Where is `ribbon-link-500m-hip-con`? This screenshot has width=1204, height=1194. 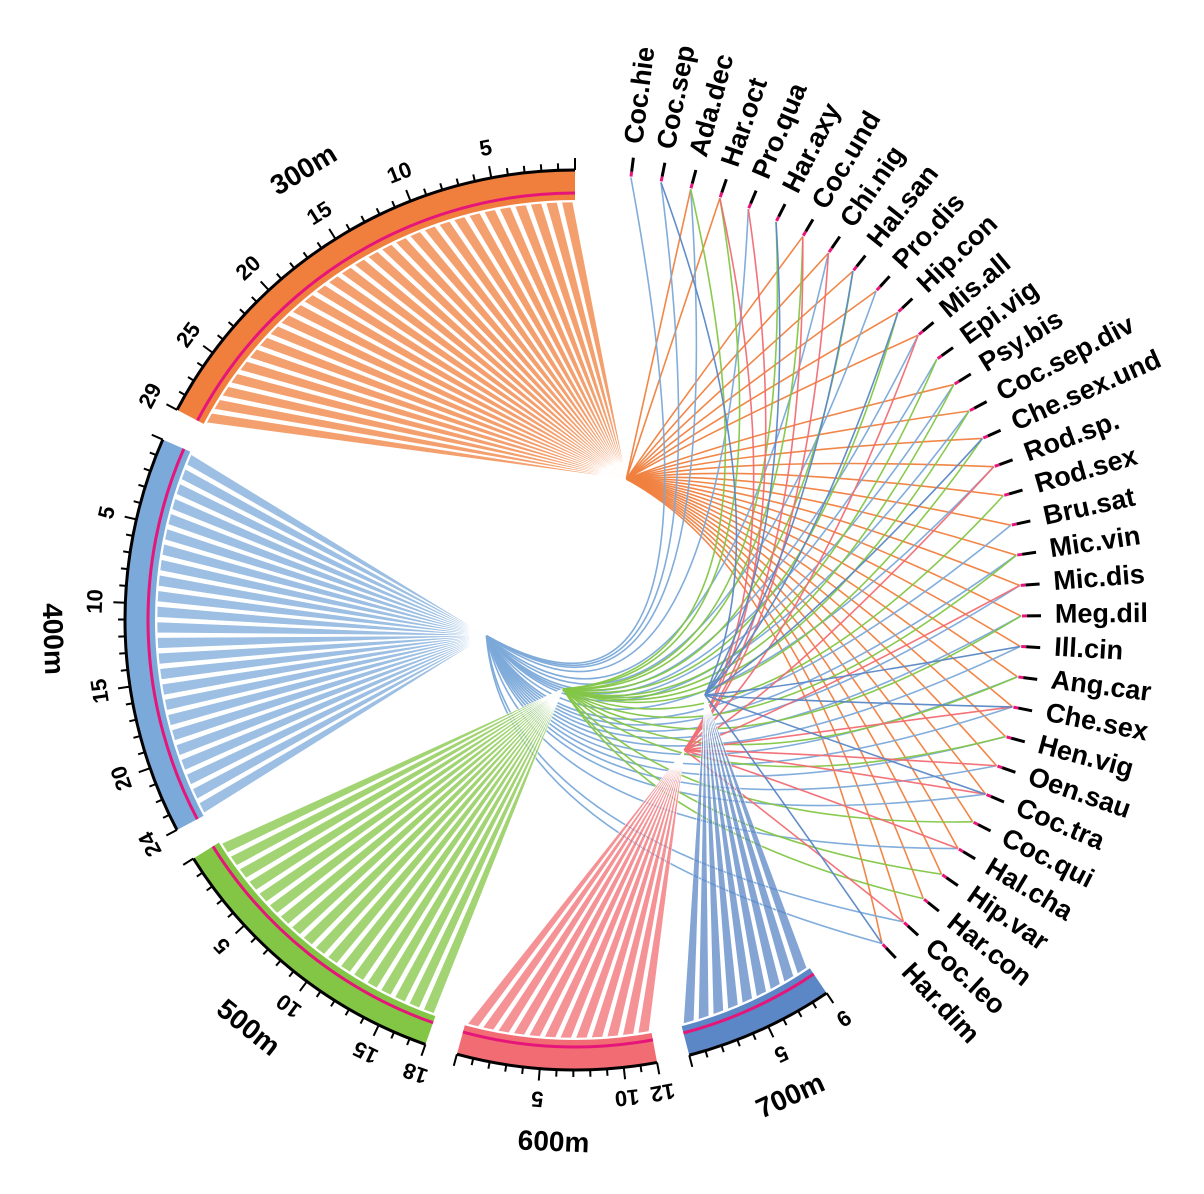 ribbon-link-500m-hip-con is located at coordinates (730, 503).